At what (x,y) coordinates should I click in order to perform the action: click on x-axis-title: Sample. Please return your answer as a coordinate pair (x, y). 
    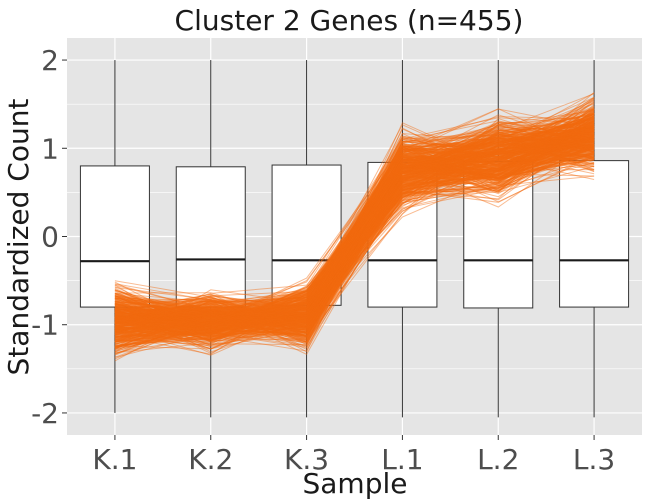
    Looking at the image, I should click on (355, 483).